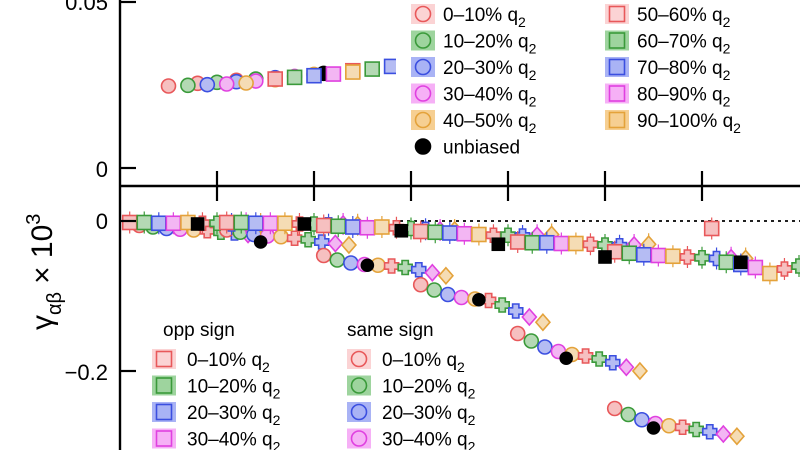  I want to click on bottom-legend-label-0-2: 20–30% q2, so click(234, 415).